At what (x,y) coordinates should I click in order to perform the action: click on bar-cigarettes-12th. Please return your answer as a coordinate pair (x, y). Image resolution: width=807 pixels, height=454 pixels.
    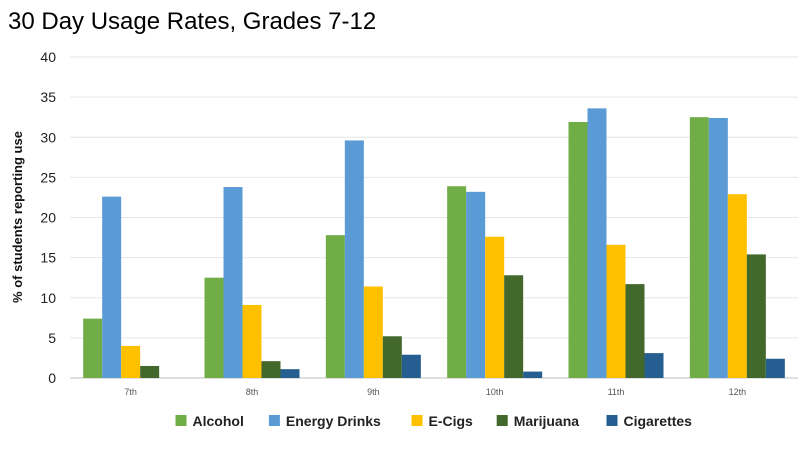
    Looking at the image, I should click on (775, 368).